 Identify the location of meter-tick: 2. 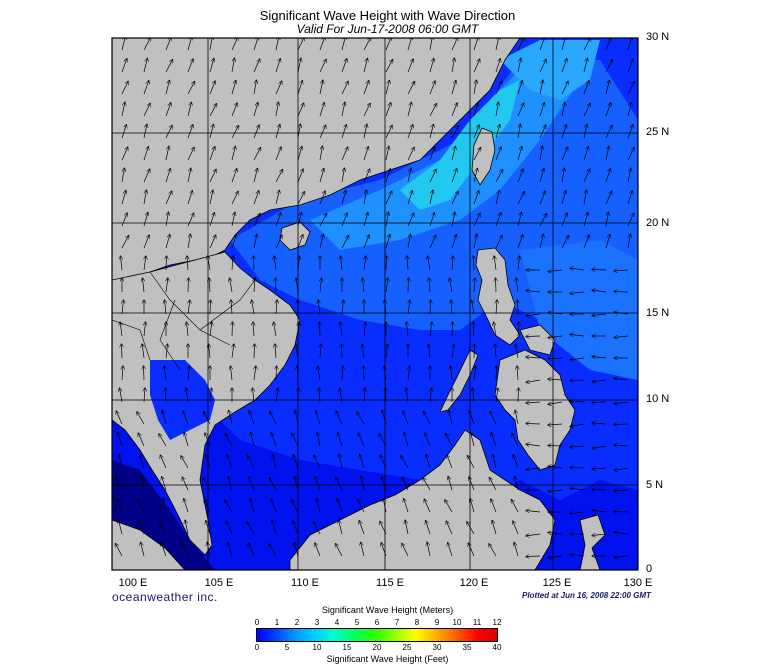
(297, 622).